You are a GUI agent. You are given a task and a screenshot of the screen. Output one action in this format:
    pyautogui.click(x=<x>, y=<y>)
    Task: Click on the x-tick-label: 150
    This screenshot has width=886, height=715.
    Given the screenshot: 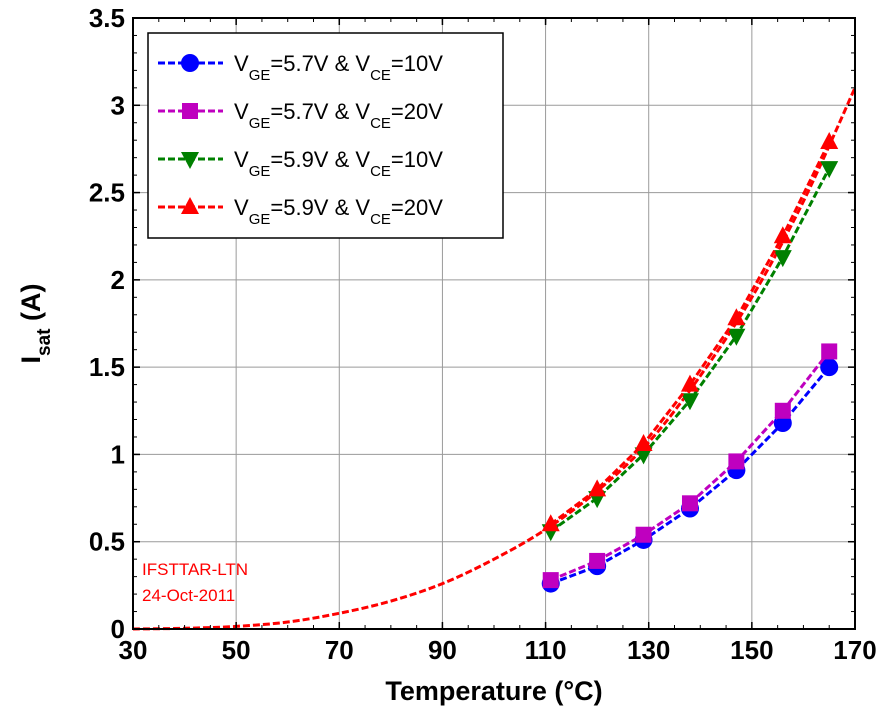 What is the action you would take?
    pyautogui.click(x=751, y=650)
    